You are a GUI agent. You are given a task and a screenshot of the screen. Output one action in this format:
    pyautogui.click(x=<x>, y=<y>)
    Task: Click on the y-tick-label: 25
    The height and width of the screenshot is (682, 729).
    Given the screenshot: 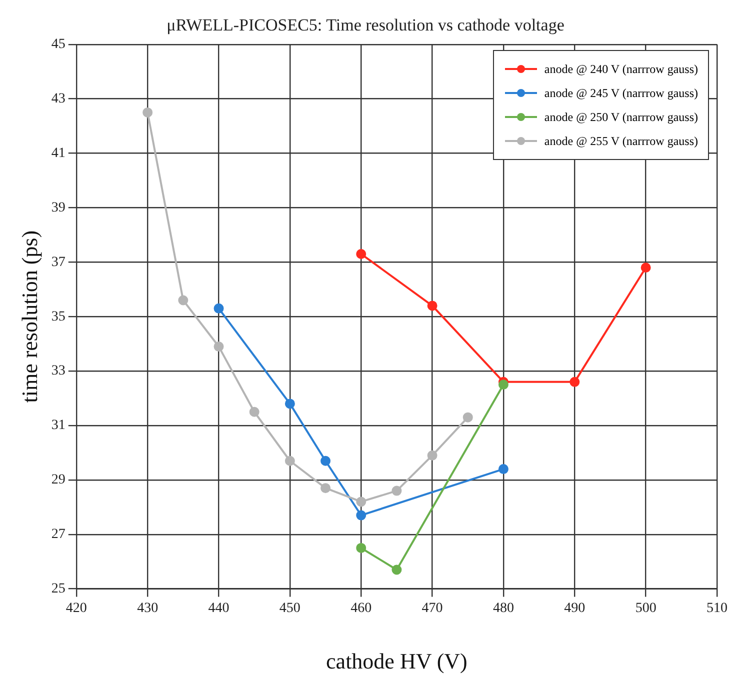 What is the action you would take?
    pyautogui.click(x=58, y=588)
    